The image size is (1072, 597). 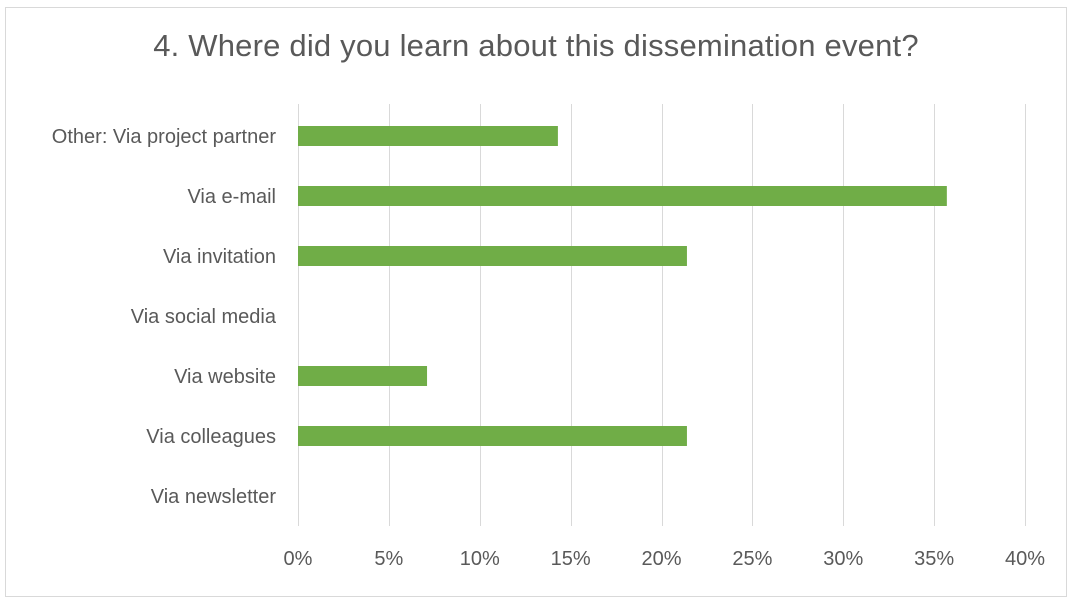 What do you see at coordinates (388, 559) in the screenshot?
I see `x-tick-label: 5%` at bounding box center [388, 559].